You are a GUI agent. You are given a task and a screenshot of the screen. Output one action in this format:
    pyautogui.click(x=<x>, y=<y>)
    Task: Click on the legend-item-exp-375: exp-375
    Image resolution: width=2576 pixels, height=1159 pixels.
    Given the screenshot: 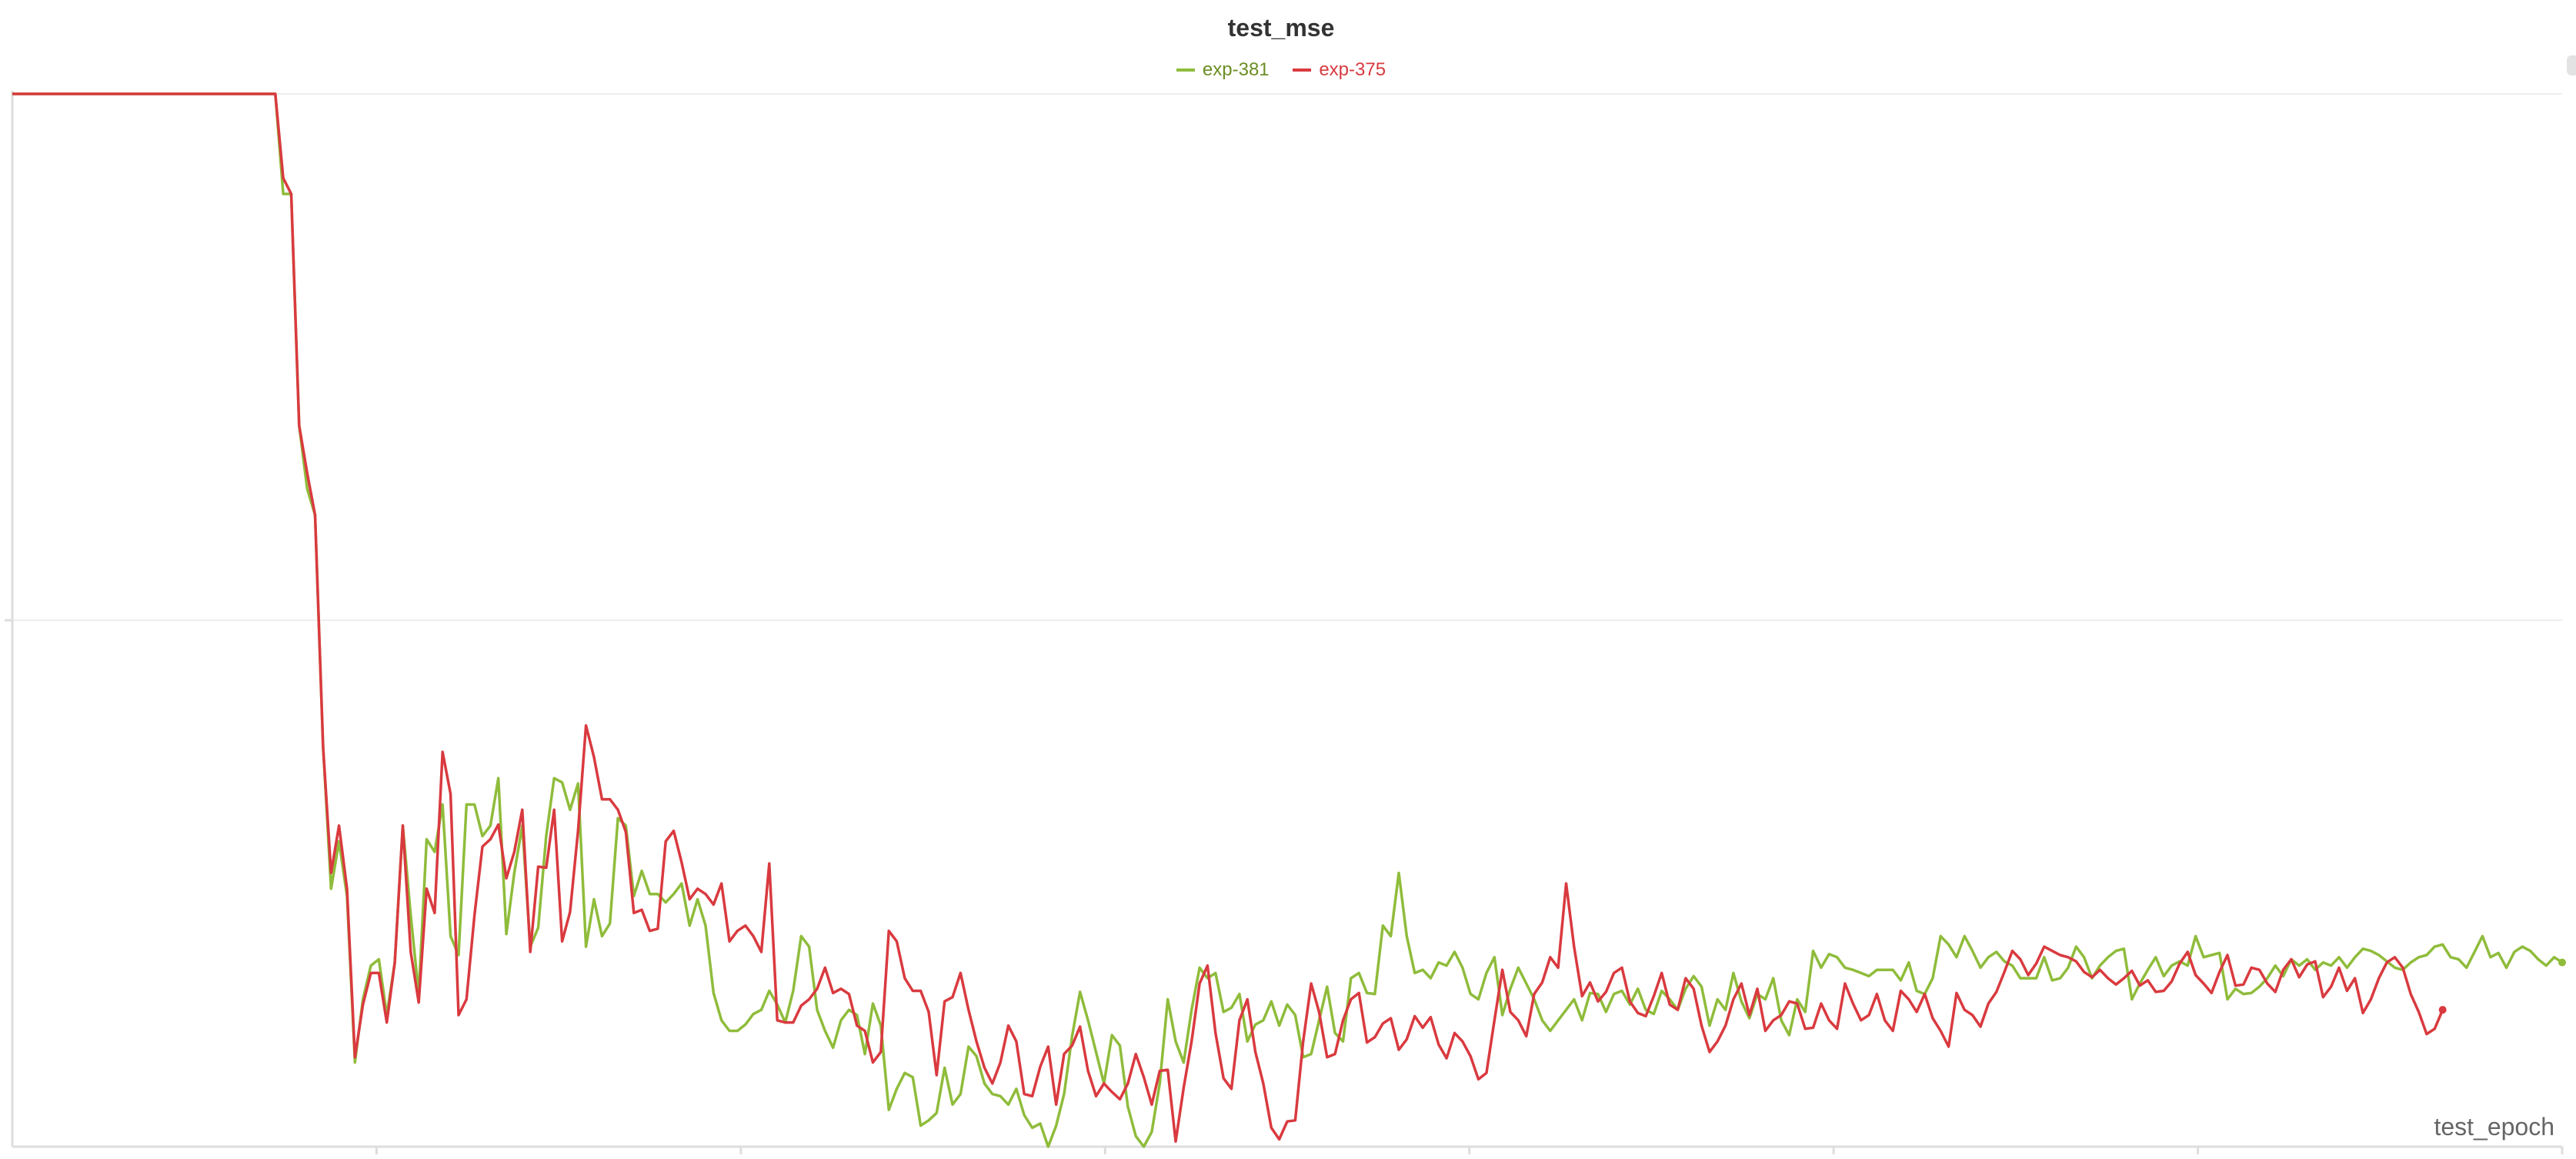 What is the action you would take?
    pyautogui.click(x=1340, y=70)
    